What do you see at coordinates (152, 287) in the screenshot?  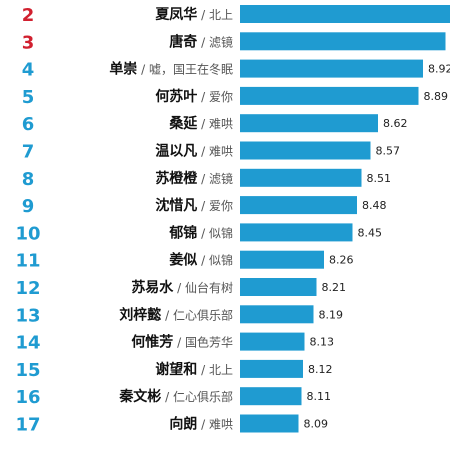 I see `character-name: 苏易水` at bounding box center [152, 287].